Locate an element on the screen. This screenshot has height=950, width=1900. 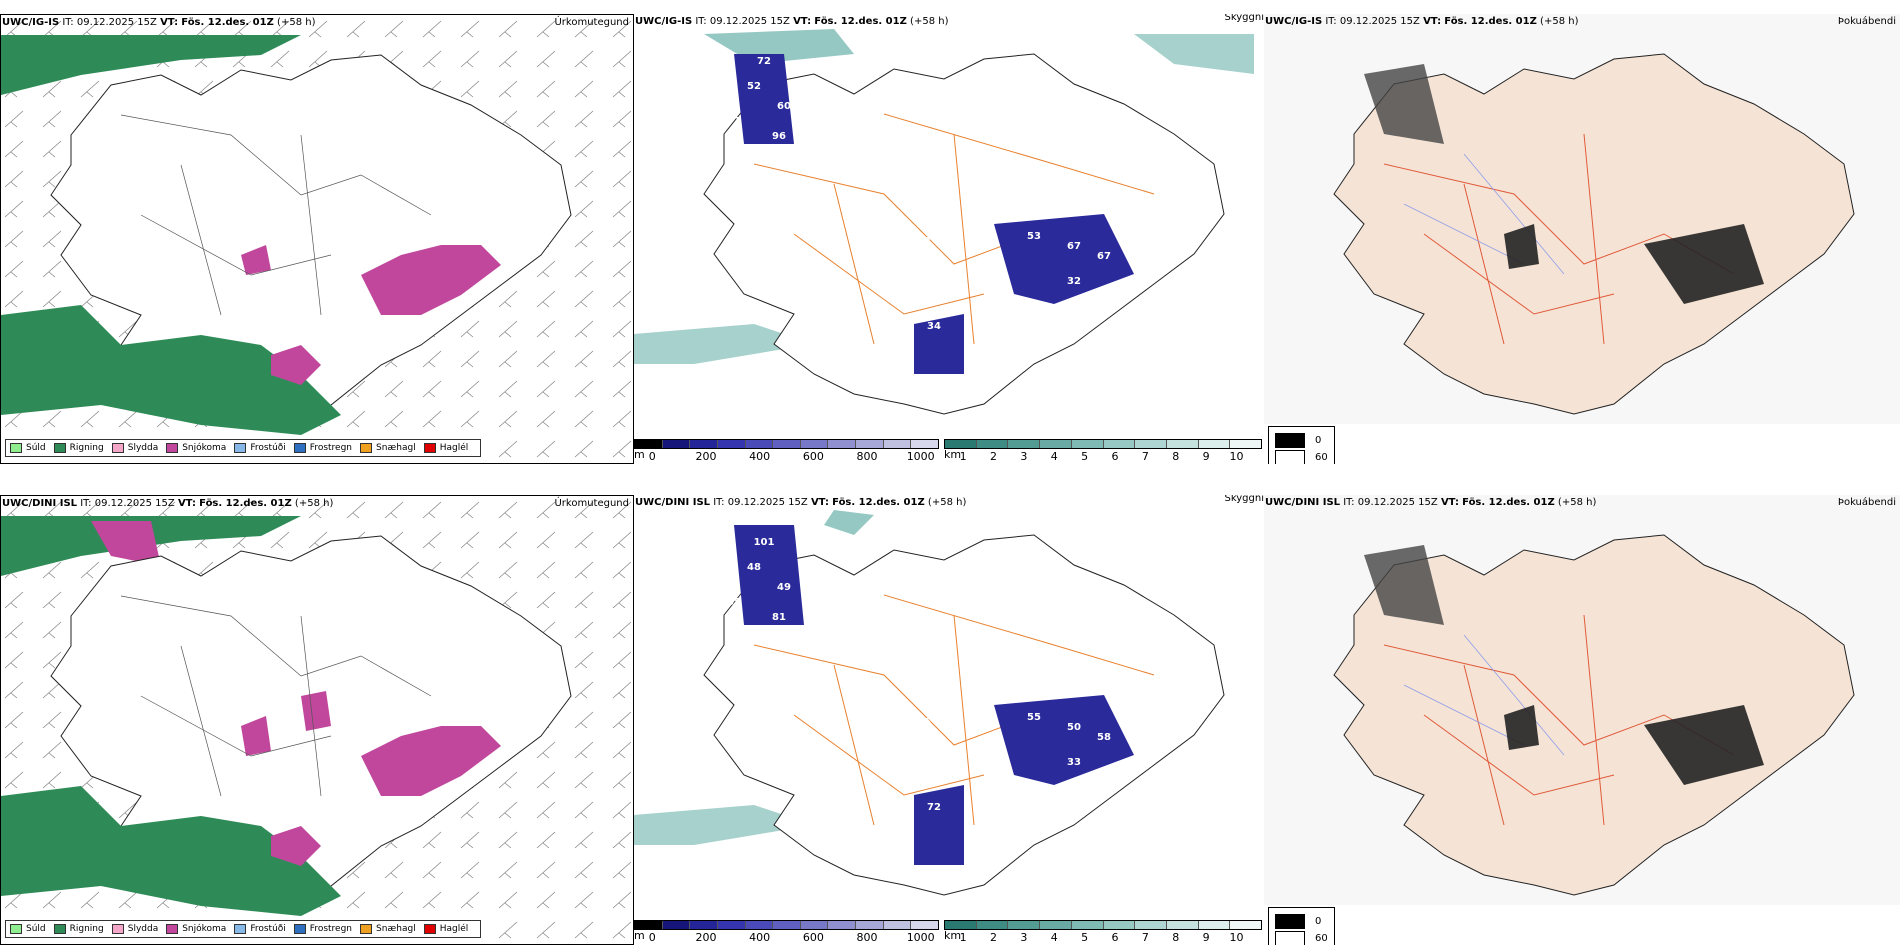
visibility-value-label: 98 is located at coordinates (924, 241).